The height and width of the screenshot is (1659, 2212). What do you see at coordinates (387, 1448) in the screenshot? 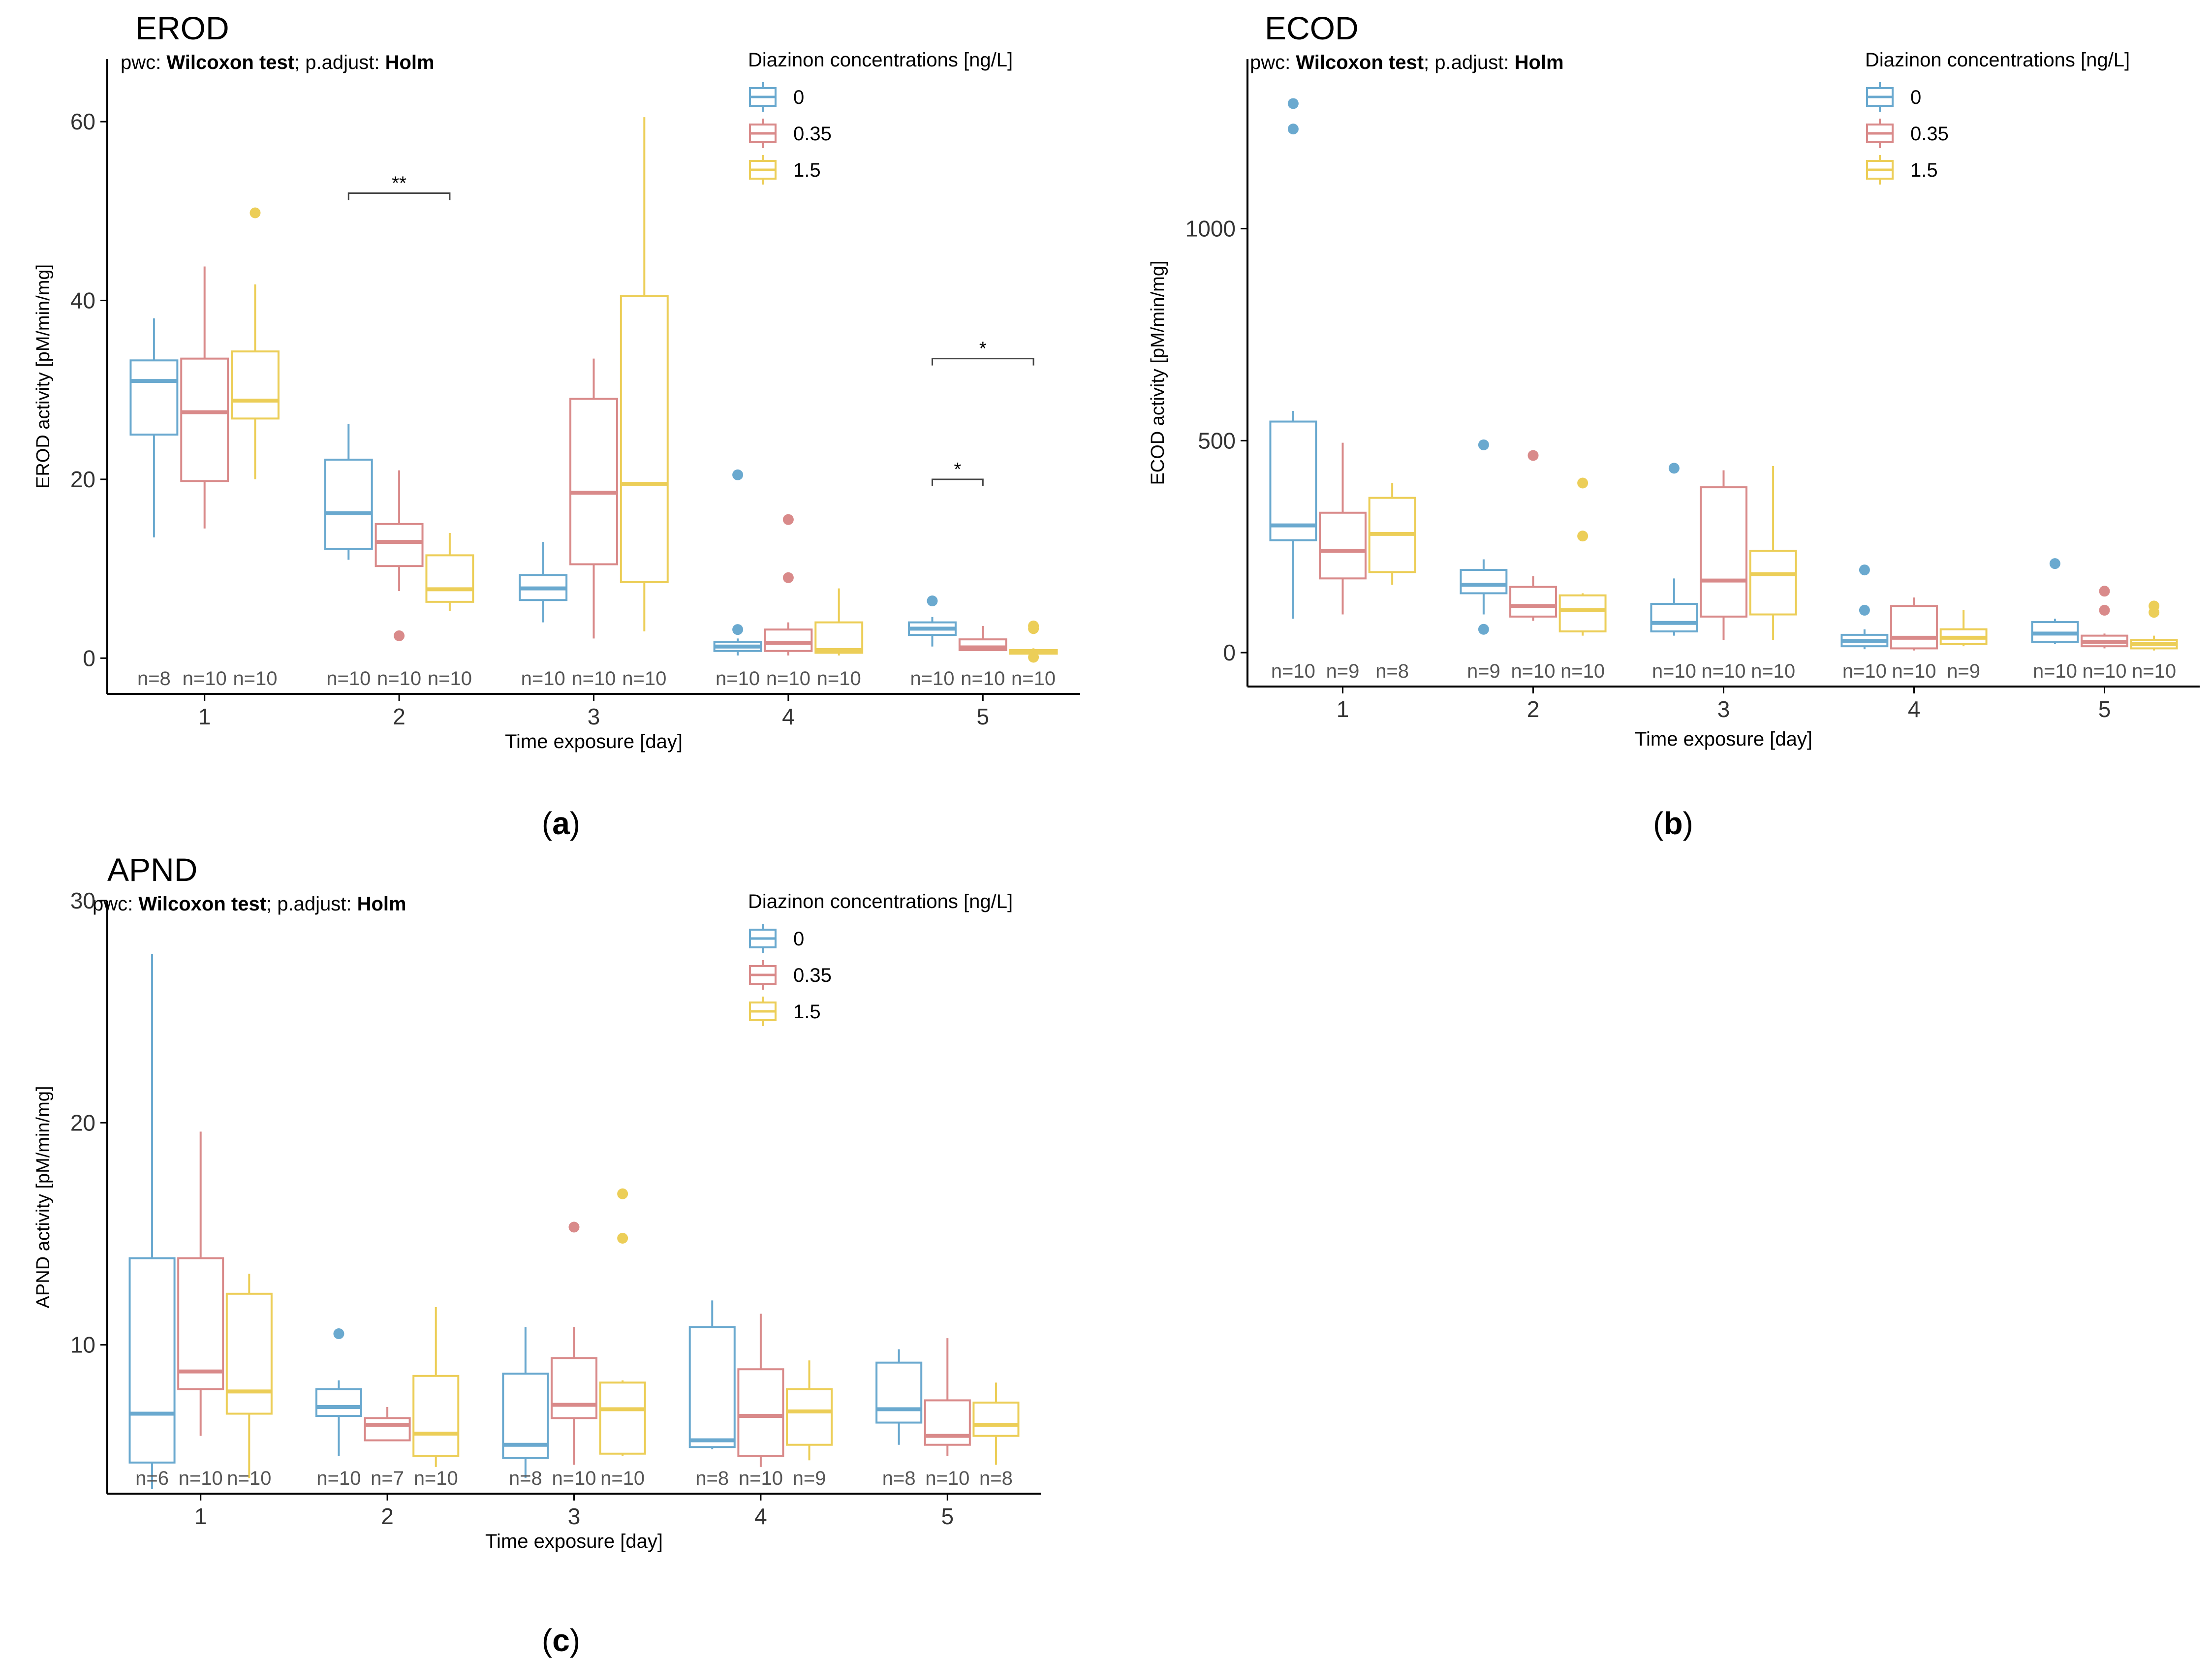
I see `box-day2-conc-0.35: n=7` at bounding box center [387, 1448].